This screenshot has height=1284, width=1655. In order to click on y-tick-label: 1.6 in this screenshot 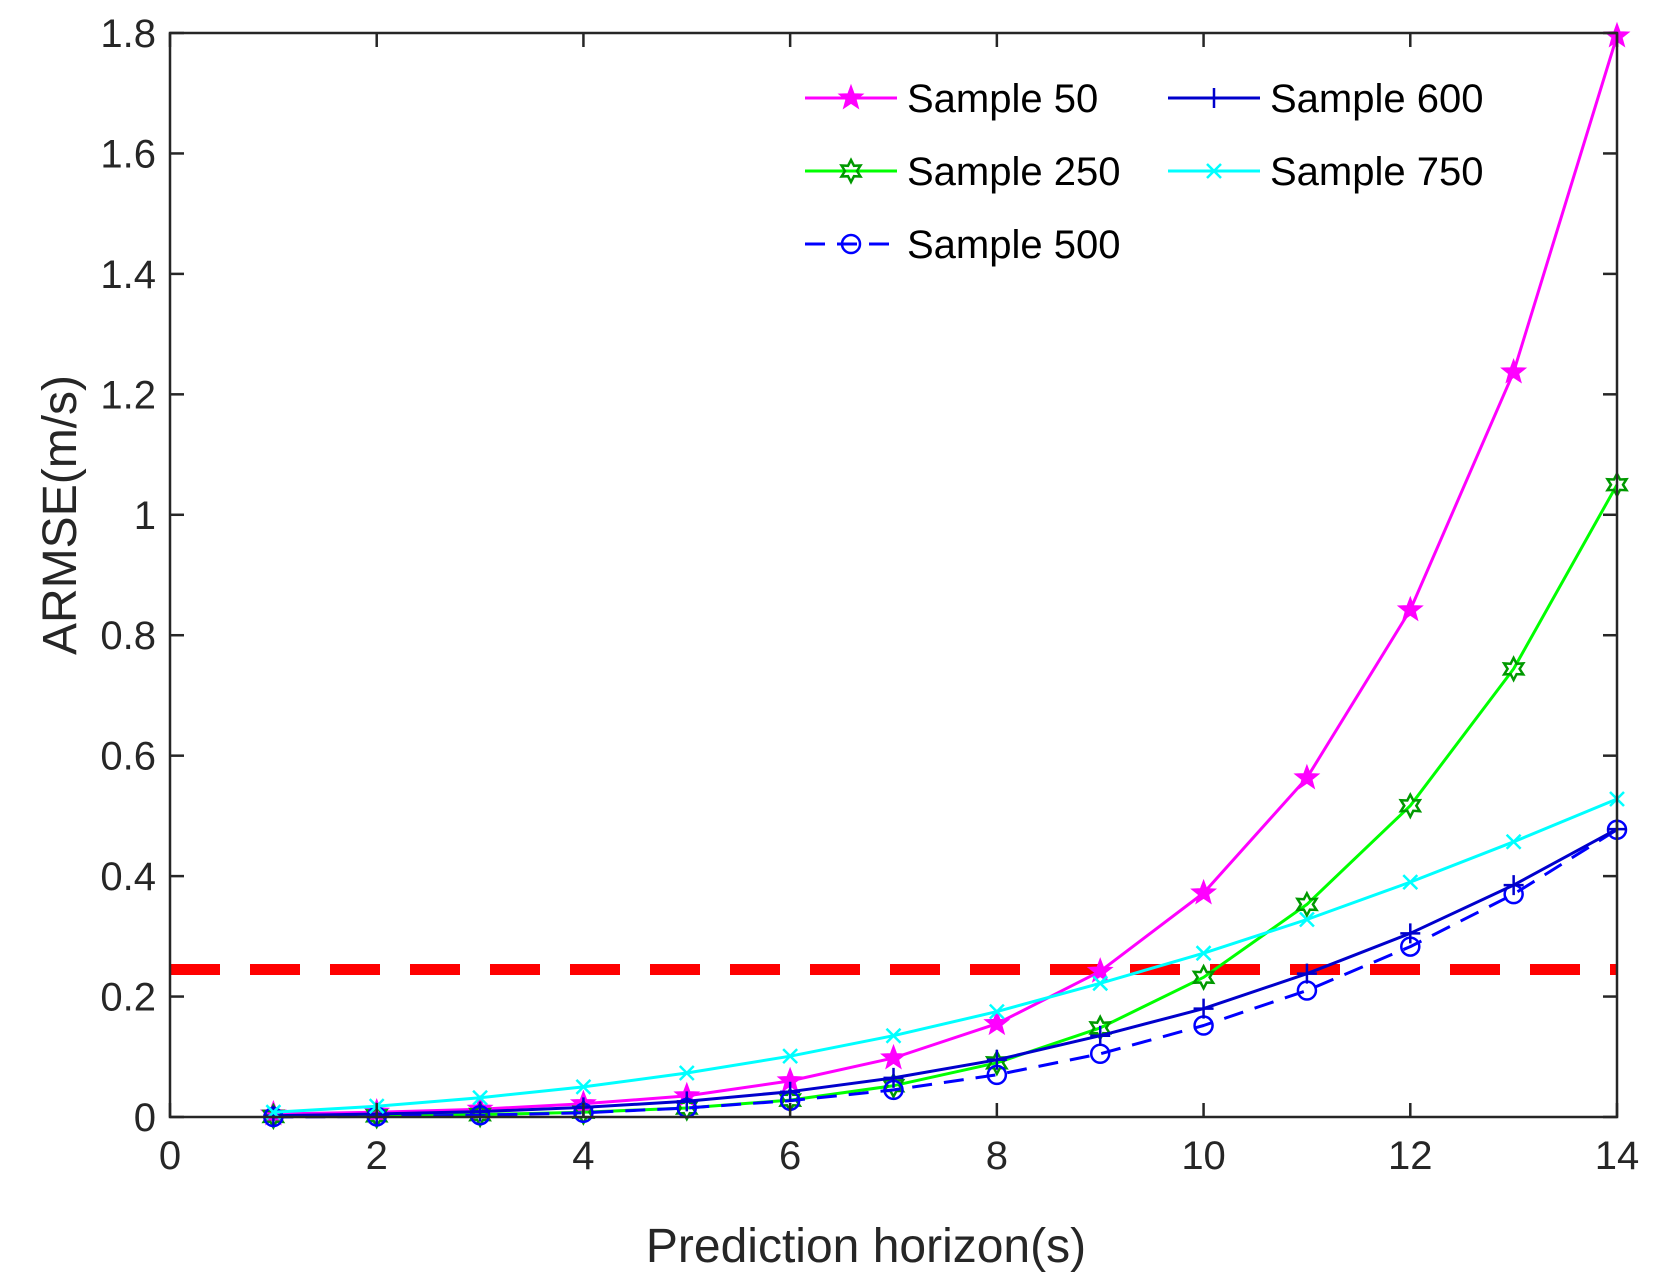, I will do `click(128, 154)`.